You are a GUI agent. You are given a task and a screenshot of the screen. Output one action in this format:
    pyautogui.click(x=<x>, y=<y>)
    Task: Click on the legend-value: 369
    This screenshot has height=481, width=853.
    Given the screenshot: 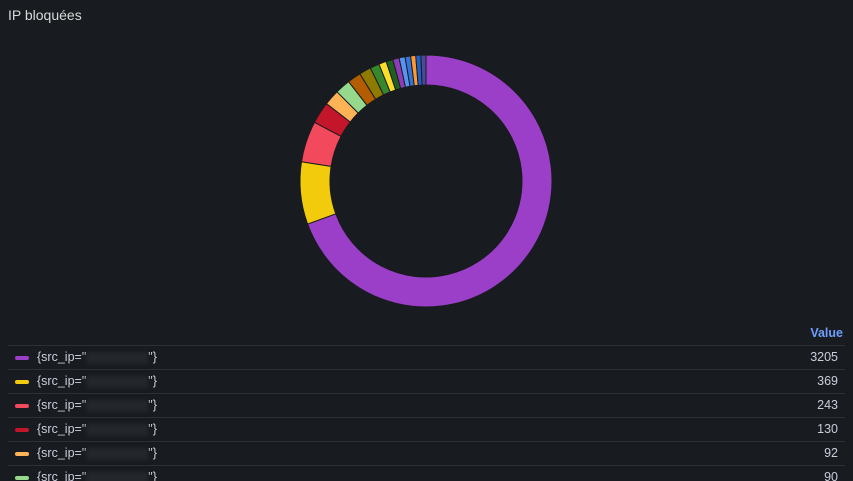 What is the action you would take?
    pyautogui.click(x=827, y=381)
    